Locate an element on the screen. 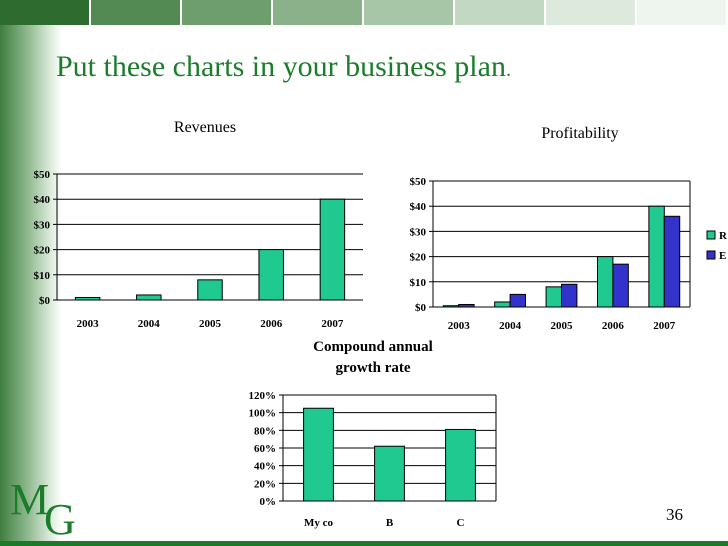 The width and height of the screenshot is (728, 546). profitability-y-tick-label: $50 is located at coordinates (418, 182).